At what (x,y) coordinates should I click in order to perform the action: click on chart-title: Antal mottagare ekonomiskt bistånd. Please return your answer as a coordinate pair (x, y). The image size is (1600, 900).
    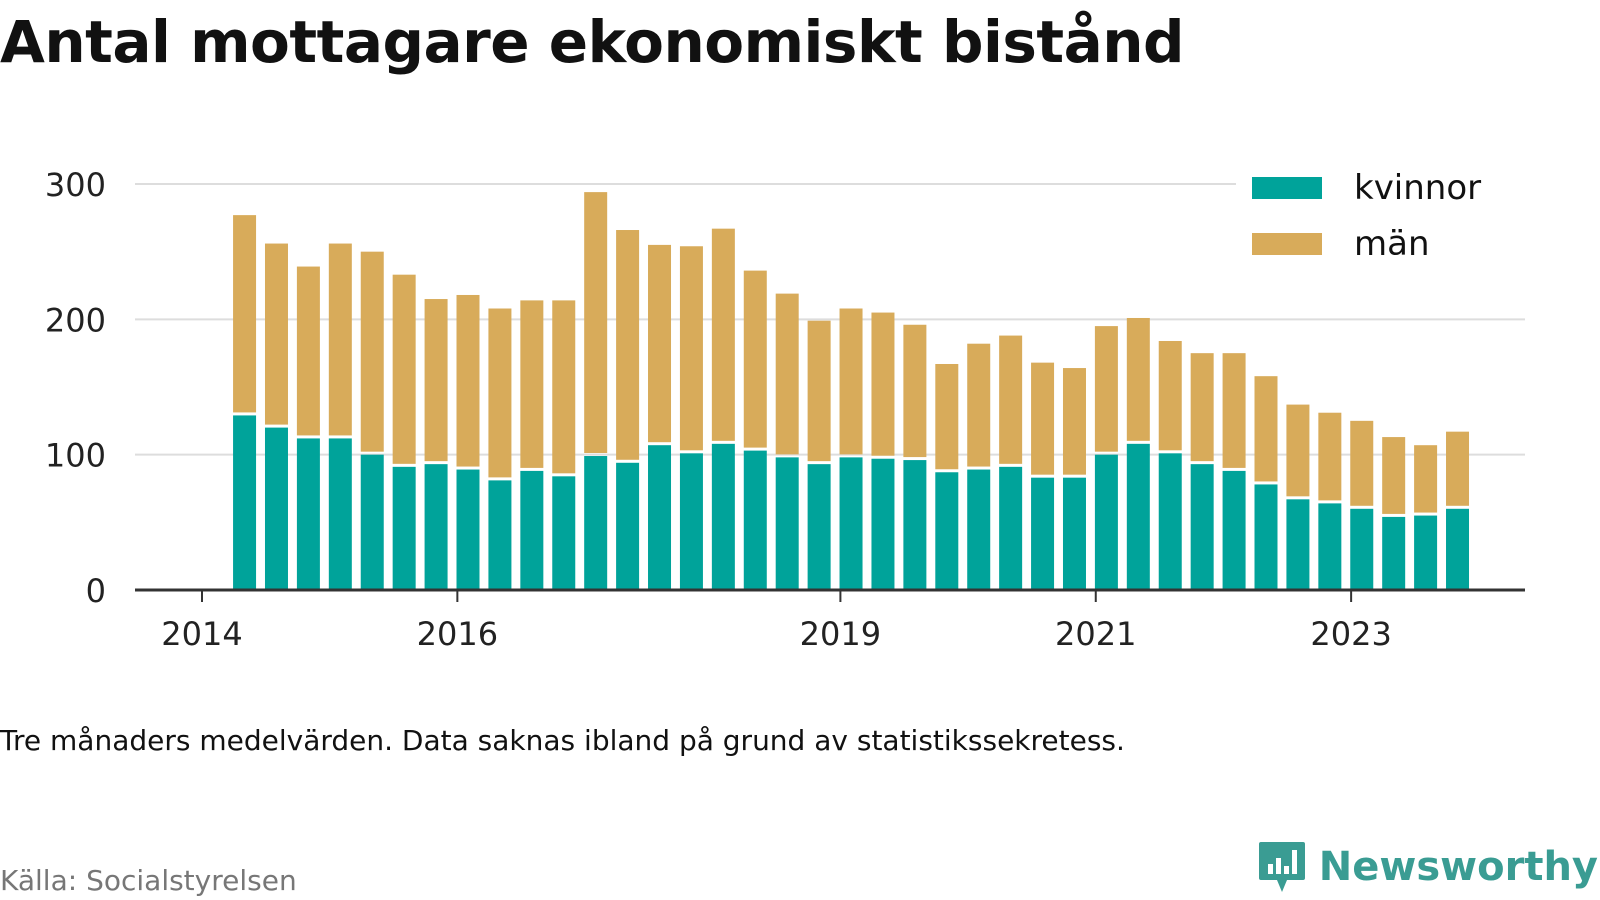
    Looking at the image, I should click on (592, 42).